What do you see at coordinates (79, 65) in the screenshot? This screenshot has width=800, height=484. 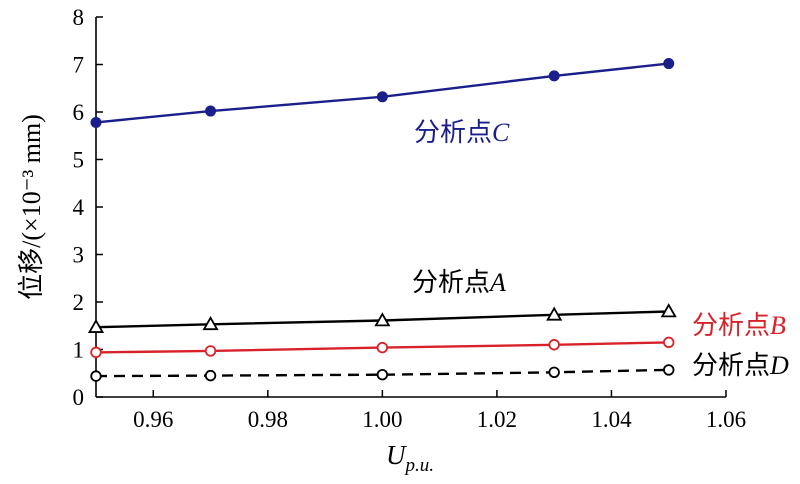 I see `y-tick-label: 7` at bounding box center [79, 65].